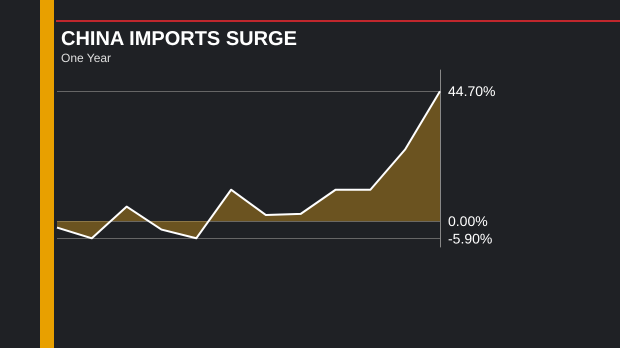  Describe the element at coordinates (472, 91) in the screenshot. I see `y-tick-label: 44.70%` at that location.